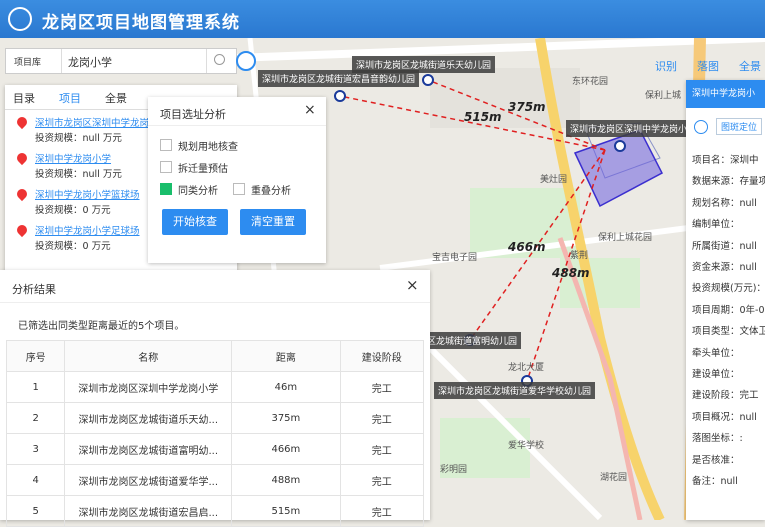  What do you see at coordinates (271, 191) in the screenshot?
I see `option-label: 重叠分析` at bounding box center [271, 191].